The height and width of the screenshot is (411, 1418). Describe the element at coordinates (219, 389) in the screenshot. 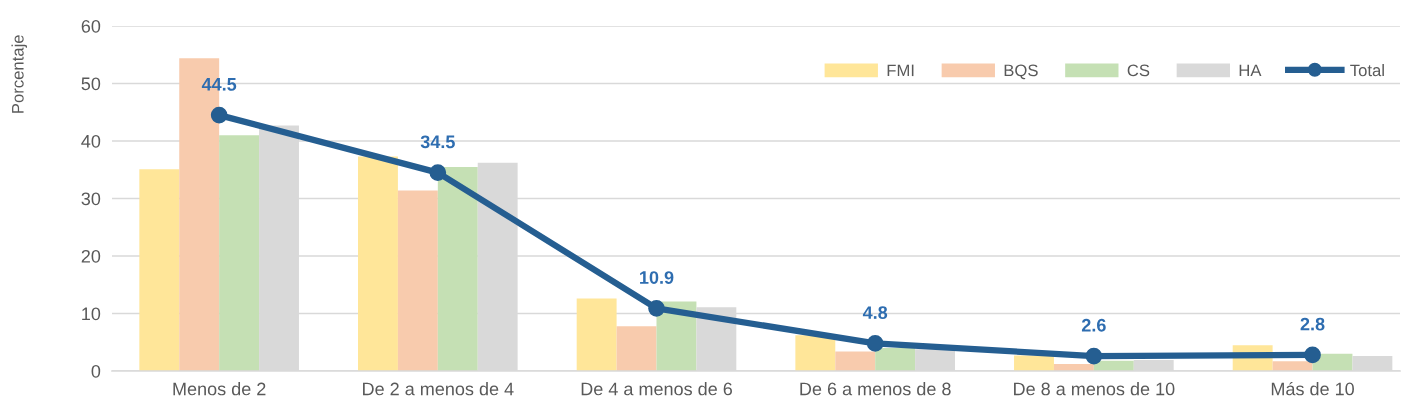

I see `x-tick-label: Menos de 2` at that location.